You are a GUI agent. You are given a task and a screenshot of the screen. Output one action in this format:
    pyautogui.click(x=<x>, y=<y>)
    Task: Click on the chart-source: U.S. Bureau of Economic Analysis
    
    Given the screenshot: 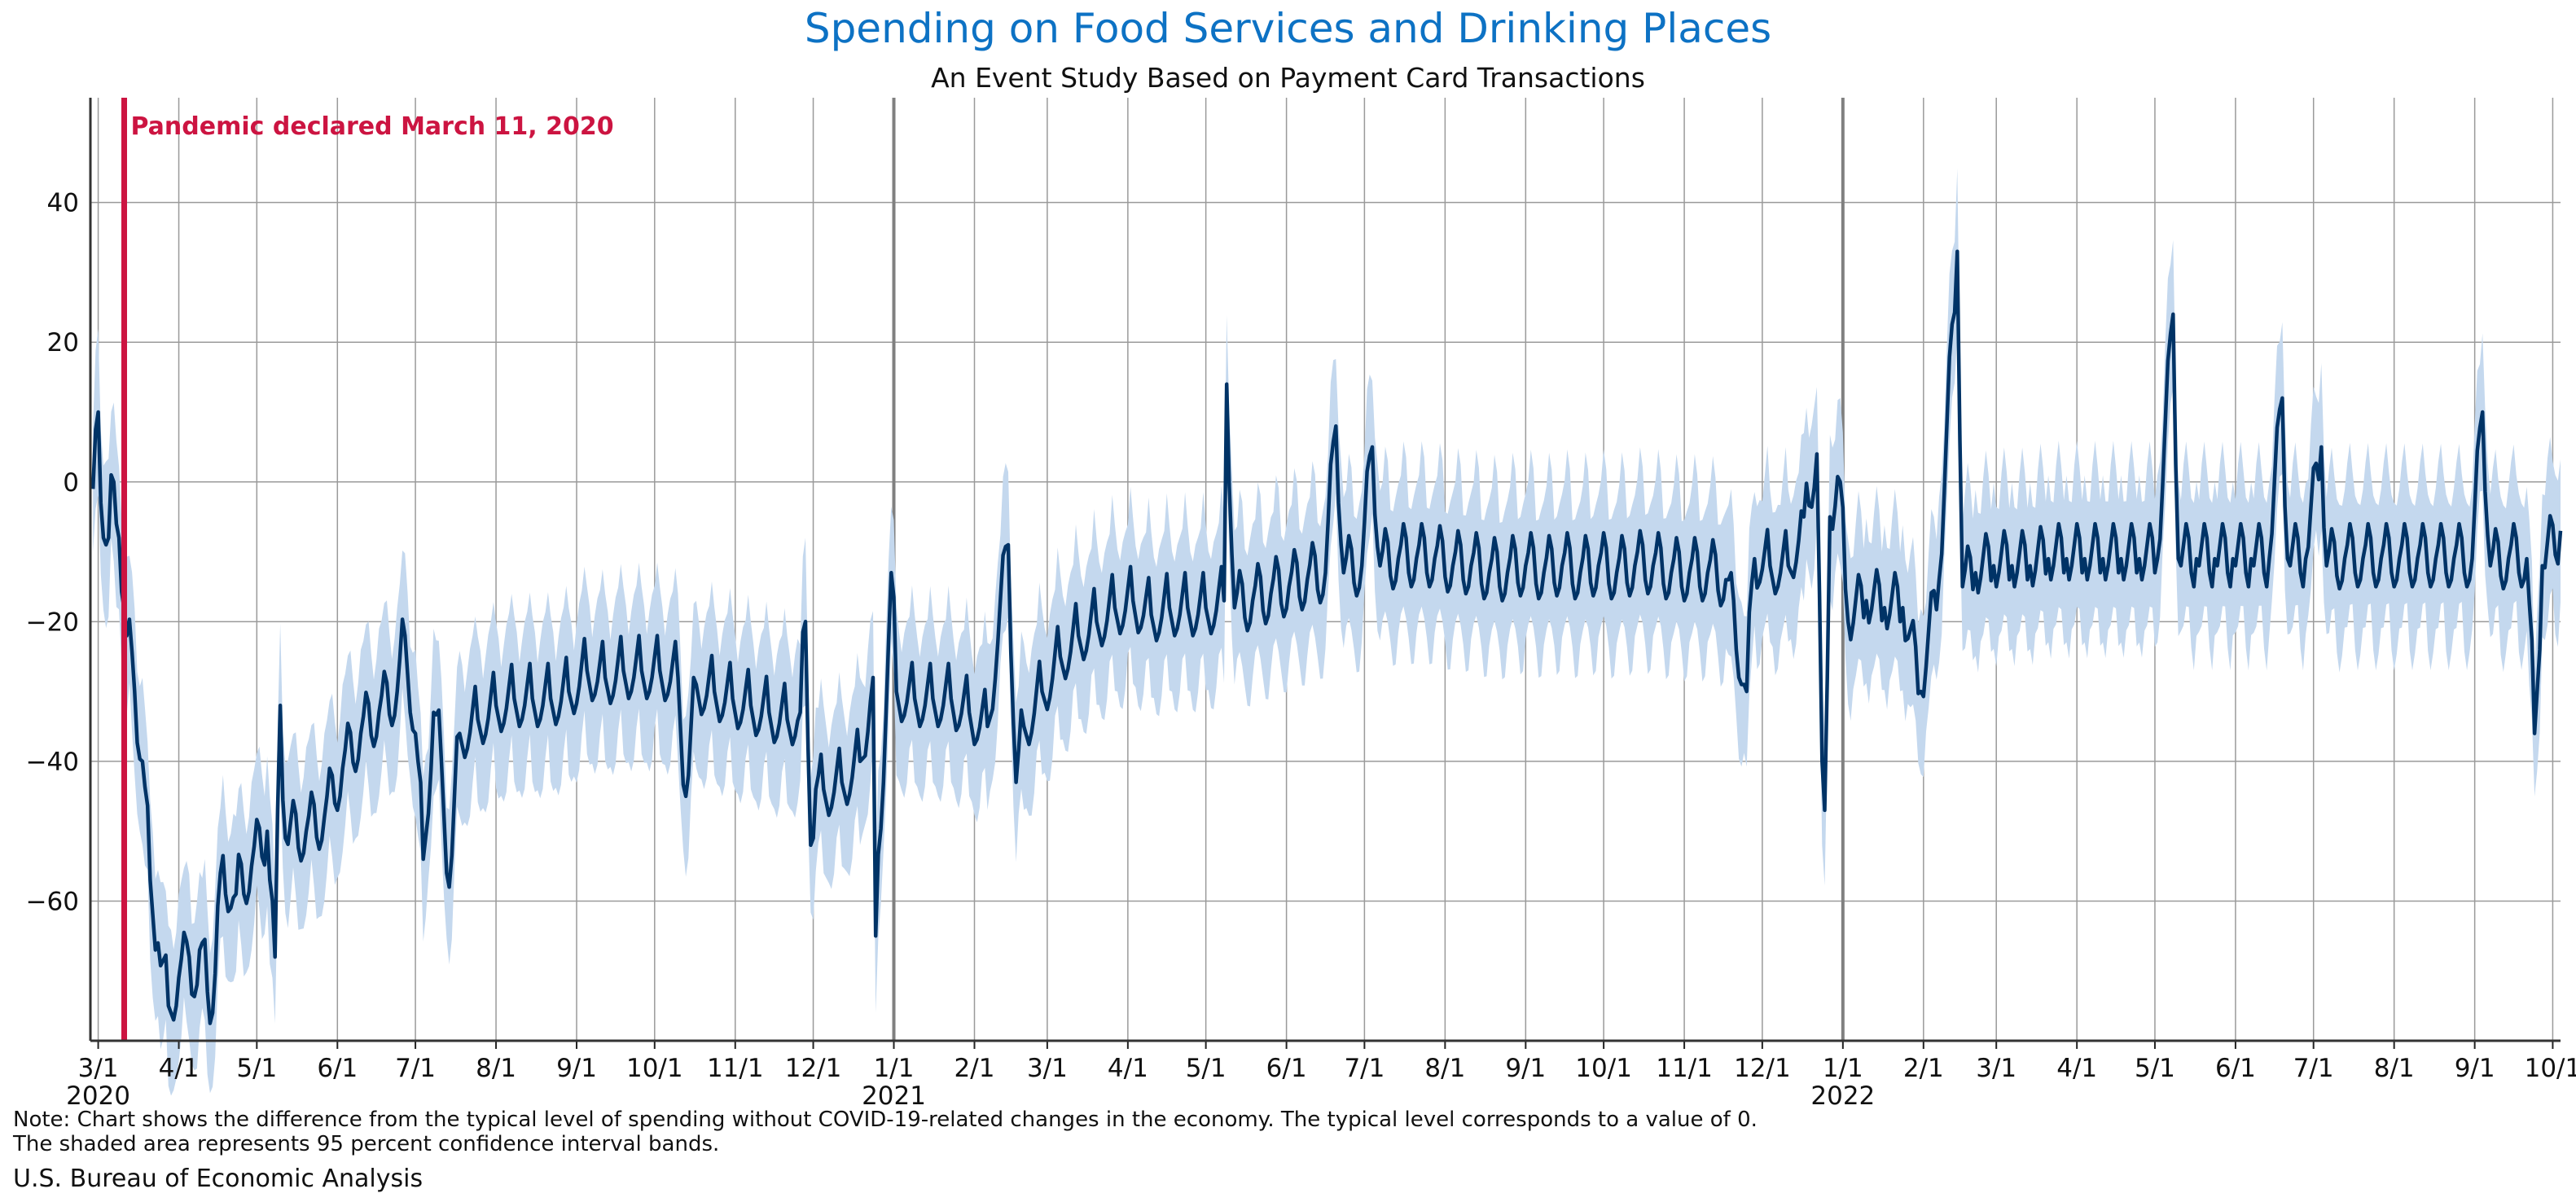 What is the action you would take?
    pyautogui.click(x=218, y=1179)
    